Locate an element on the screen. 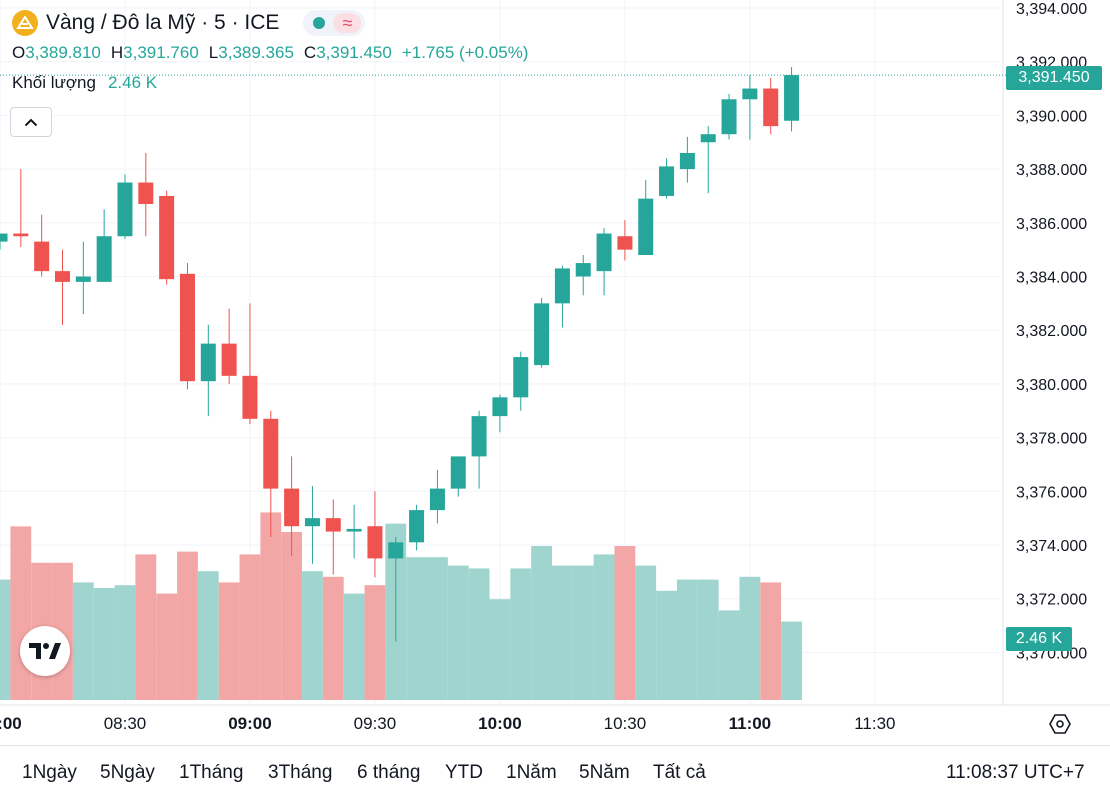 Image resolution: width=1110 pixels, height=796 pixels. wave-icon: ≈ is located at coordinates (347, 23).